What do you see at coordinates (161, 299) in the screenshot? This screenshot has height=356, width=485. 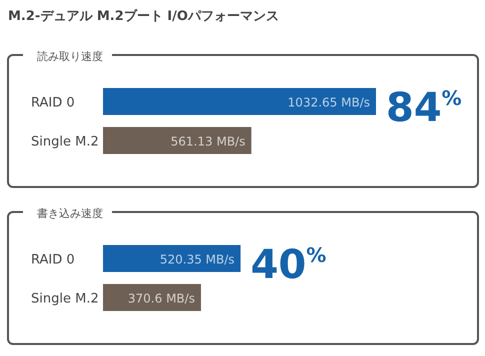 I see `data-label: 370.6 MB/s` at bounding box center [161, 299].